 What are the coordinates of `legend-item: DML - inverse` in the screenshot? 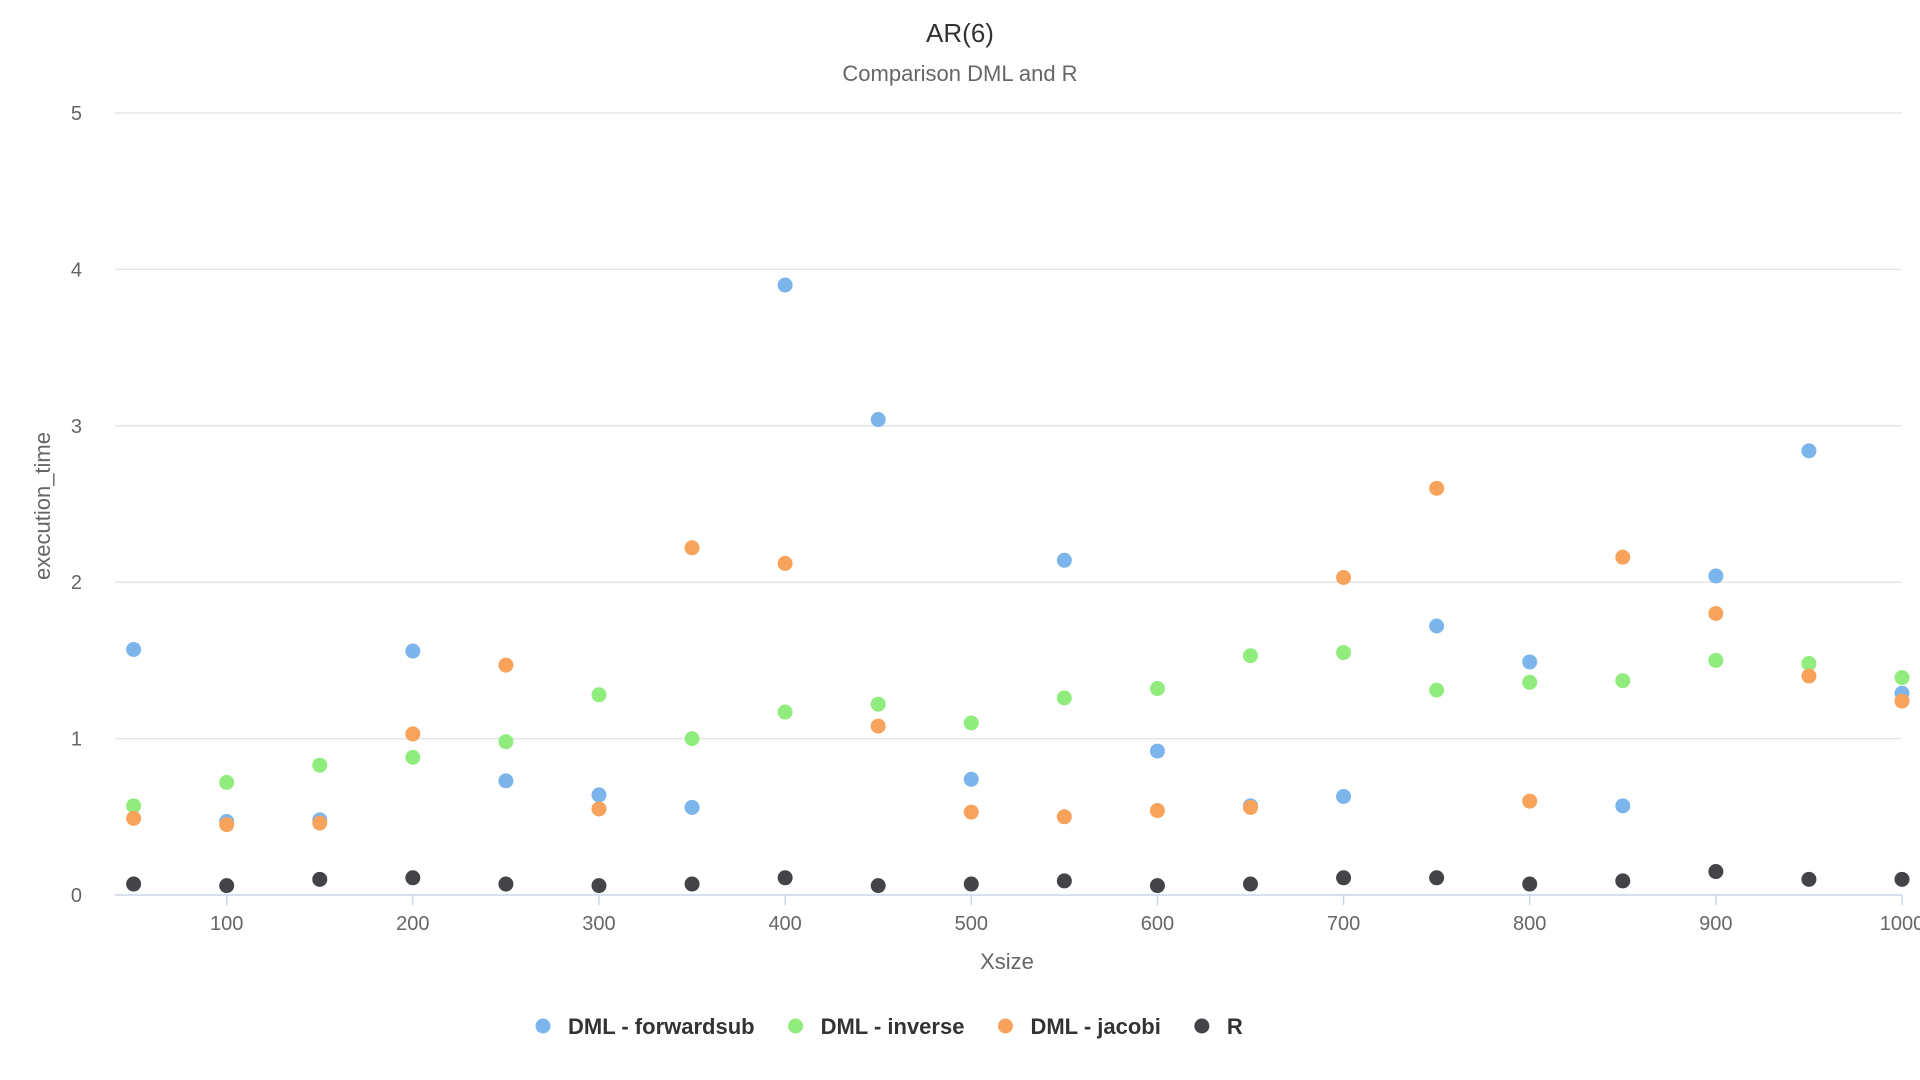 It's located at (876, 1026).